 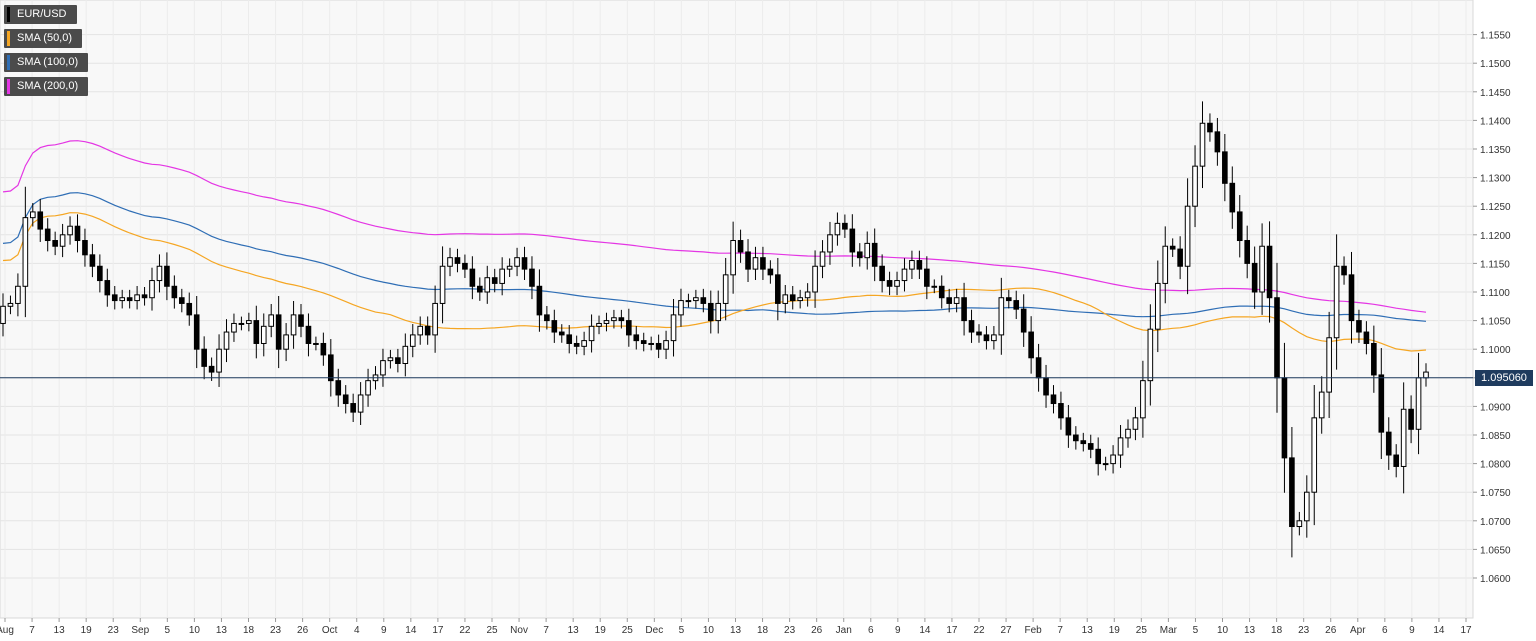 What do you see at coordinates (1006, 630) in the screenshot?
I see `x-tick-label: 27` at bounding box center [1006, 630].